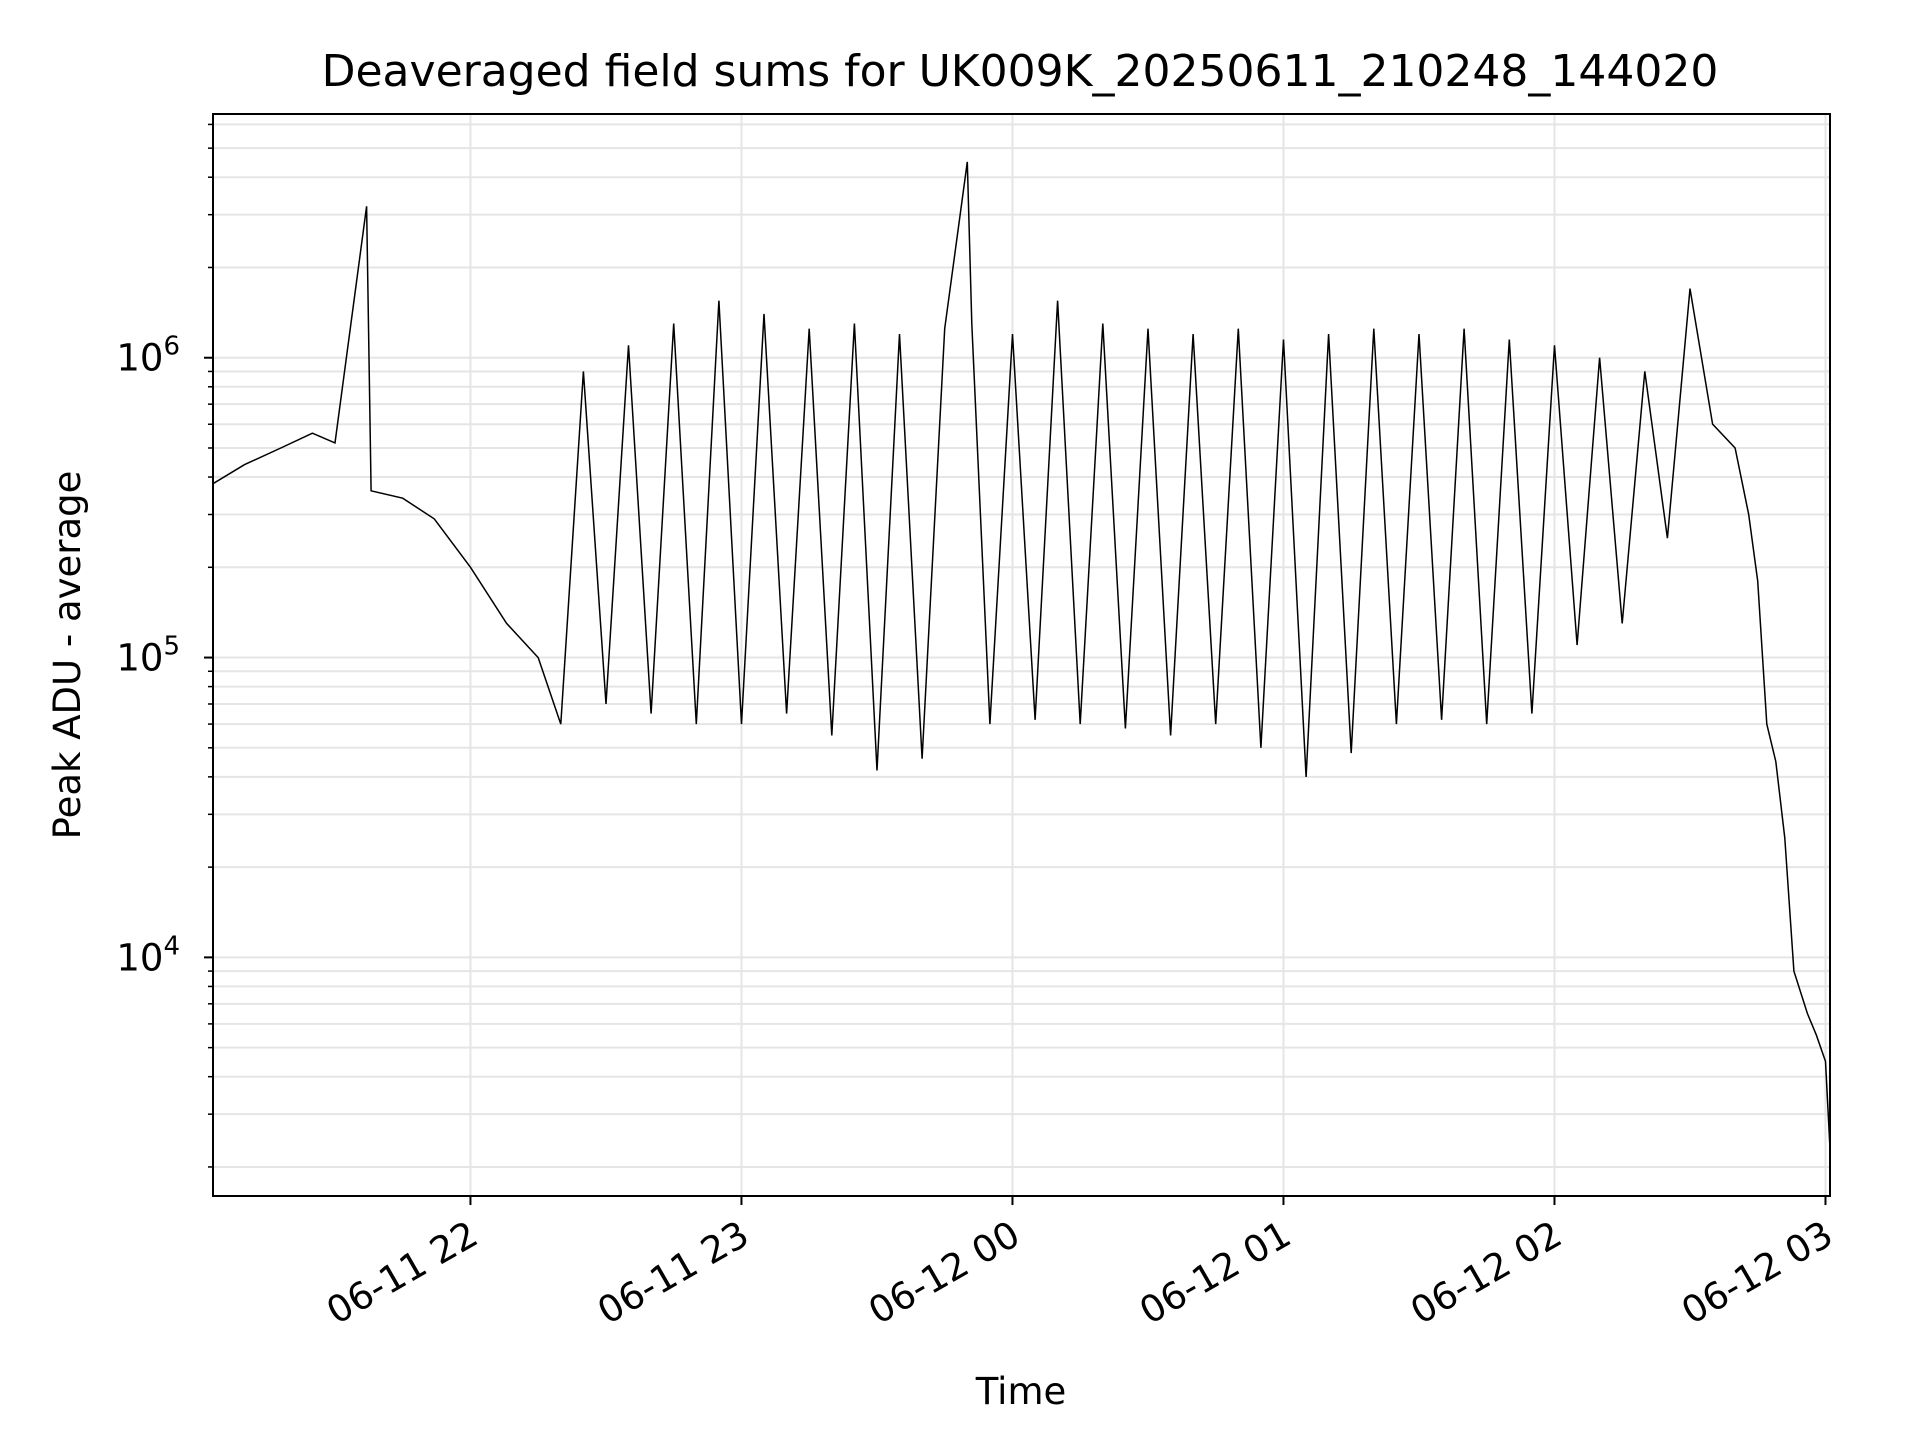 This screenshot has height=1440, width=1920. What do you see at coordinates (67, 655) in the screenshot?
I see `y-axis-label: Peak ADU - average` at bounding box center [67, 655].